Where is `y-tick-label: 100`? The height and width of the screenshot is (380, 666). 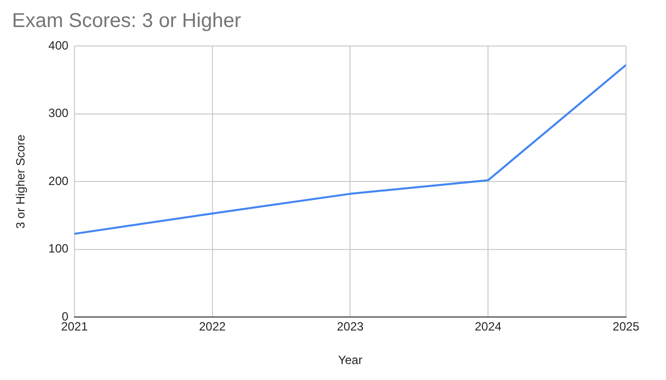
y-tick-label: 100 is located at coordinates (58, 249).